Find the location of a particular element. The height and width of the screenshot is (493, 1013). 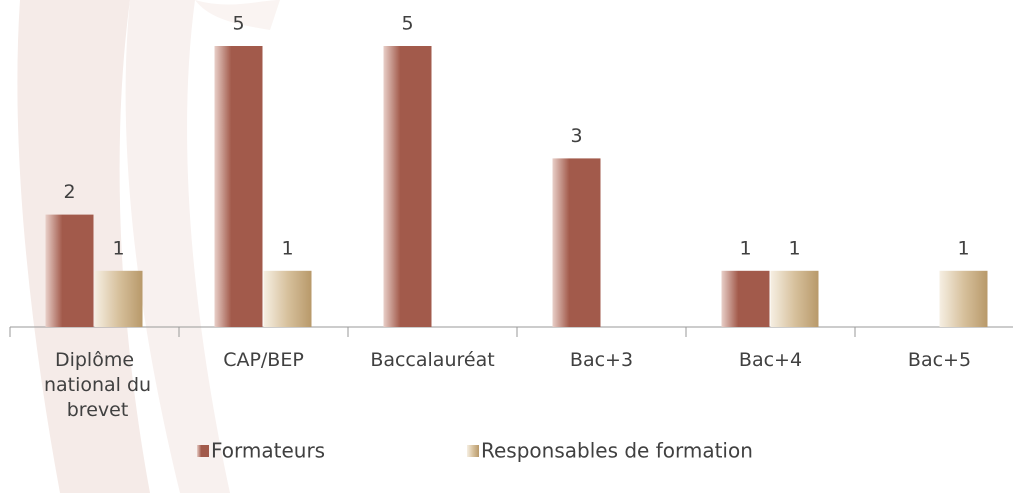

x-tick-label: Bac+5 is located at coordinates (939, 360).